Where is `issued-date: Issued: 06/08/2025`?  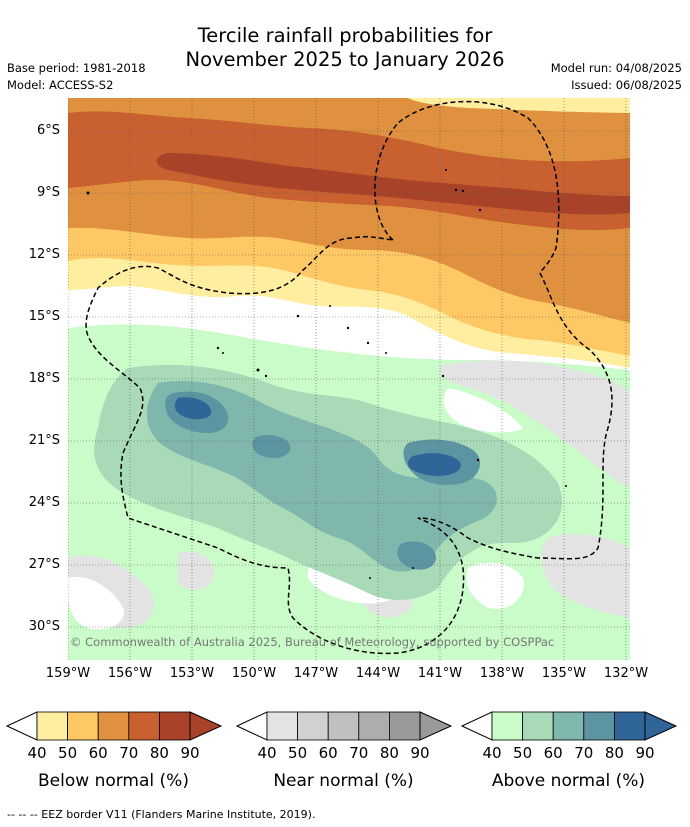
issued-date: Issued: 06/08/2025 is located at coordinates (626, 85).